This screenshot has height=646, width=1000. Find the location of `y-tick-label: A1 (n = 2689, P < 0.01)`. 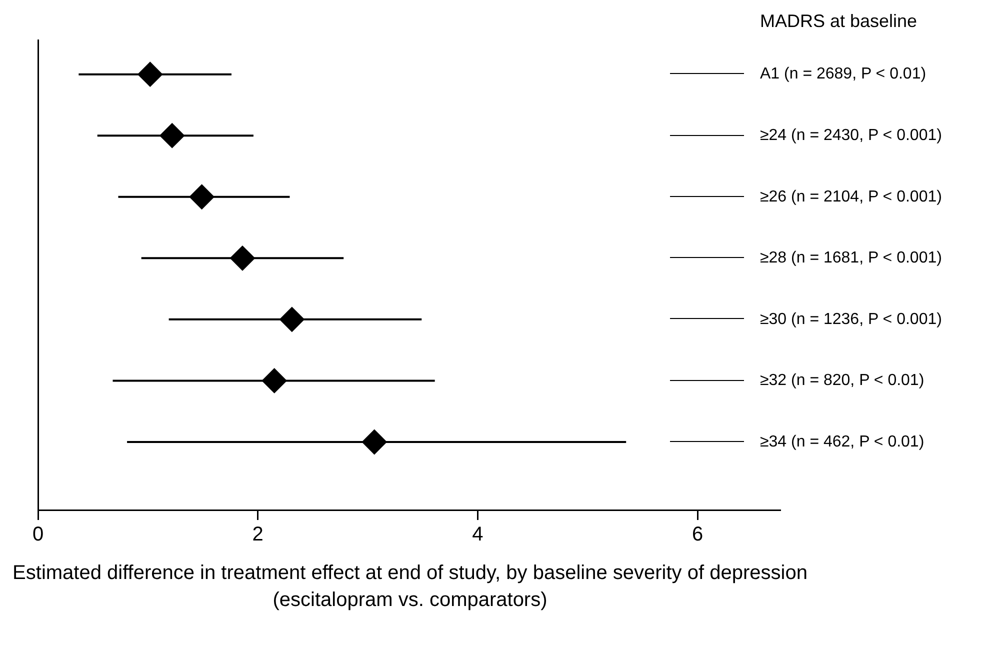

y-tick-label: A1 (n = 2689, P < 0.01) is located at coordinates (843, 74).